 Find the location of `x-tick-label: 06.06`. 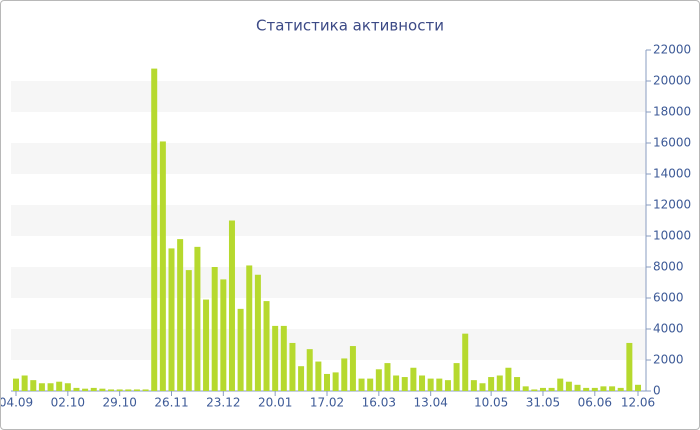

x-tick-label: 06.06 is located at coordinates (595, 403).